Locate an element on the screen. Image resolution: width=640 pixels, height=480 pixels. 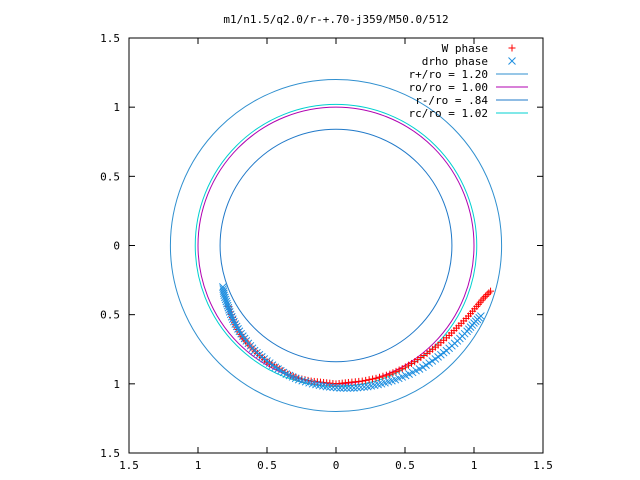
series-drho-phase is located at coordinates (351, 337).